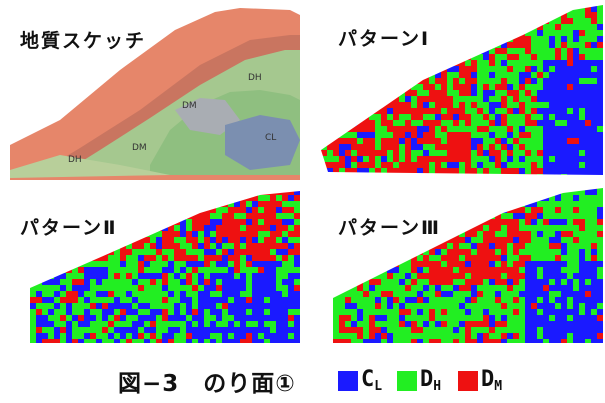  Describe the element at coordinates (139, 148) in the screenshot. I see `sketch-label-dm-left: DM` at that location.